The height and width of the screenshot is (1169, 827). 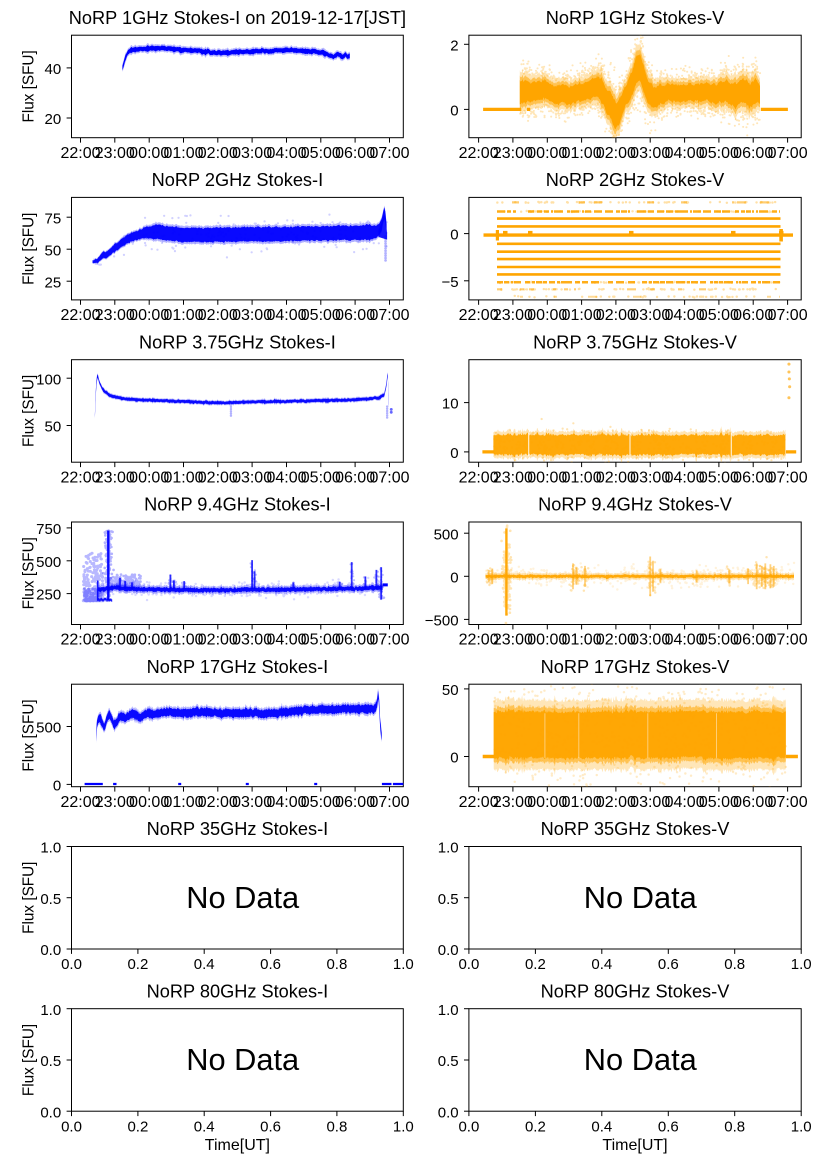 What do you see at coordinates (53, 69) in the screenshot?
I see `svg-text: 40` at bounding box center [53, 69].